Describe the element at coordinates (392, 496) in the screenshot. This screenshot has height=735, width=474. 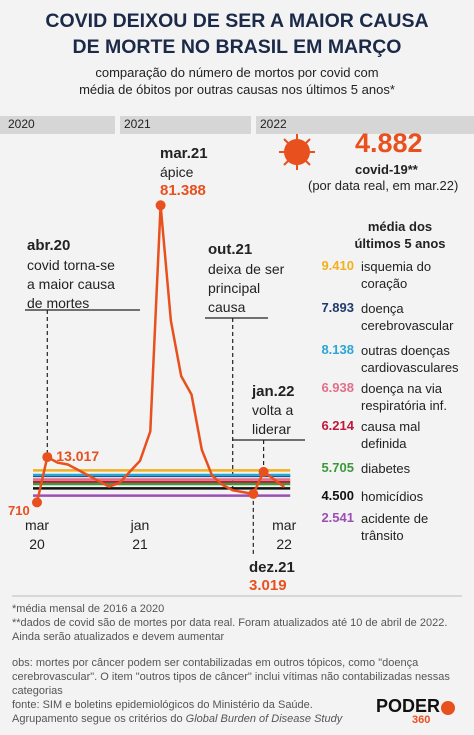
I see `legend-label: homicídios` at that location.